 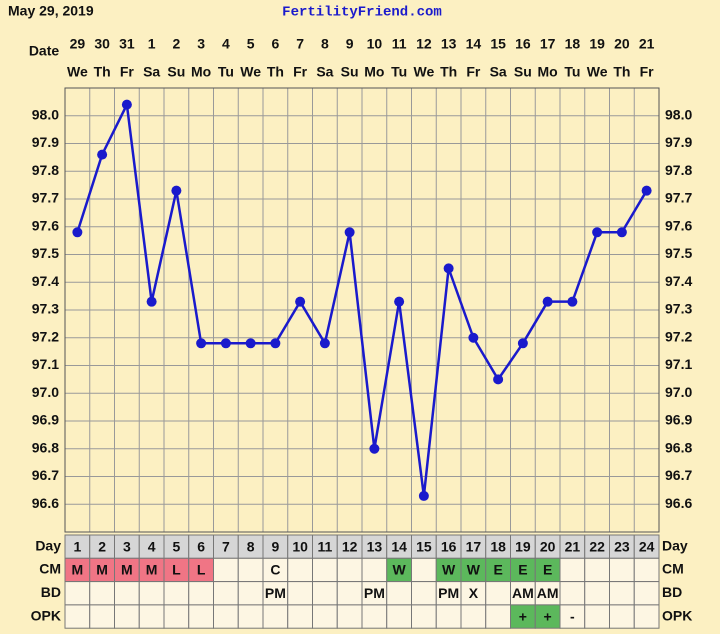 I want to click on y-tick-label-right: 97.7, so click(x=678, y=198).